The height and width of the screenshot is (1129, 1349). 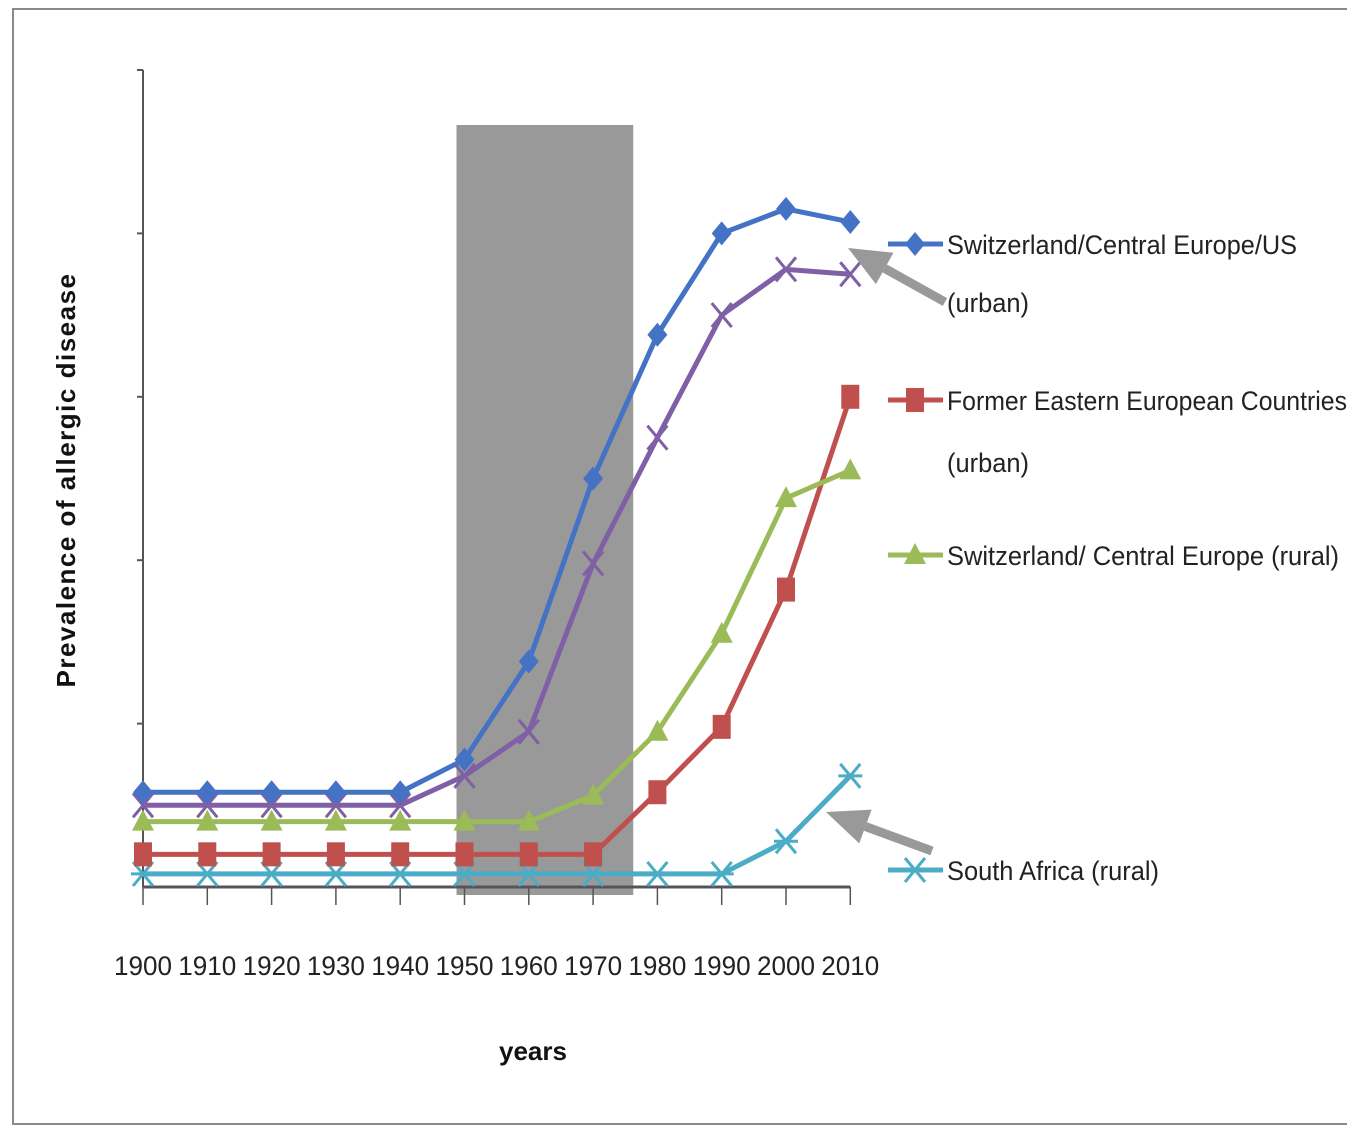 I want to click on legend-label: Former Eastern European Countries, so click(x=1147, y=401).